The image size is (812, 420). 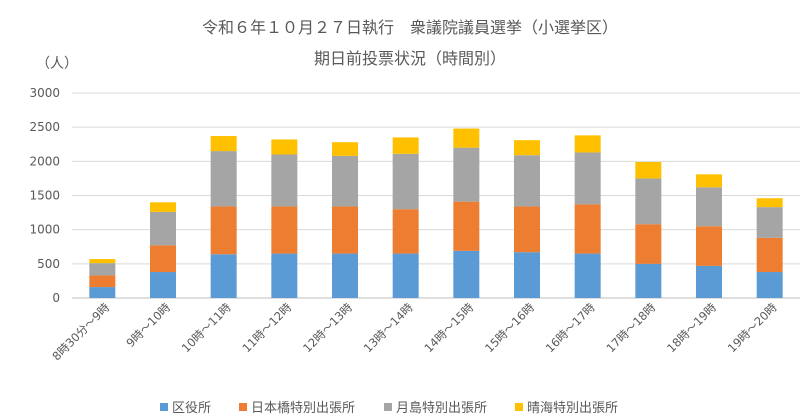 What do you see at coordinates (191, 408) in the screenshot?
I see `legend-label: 区役所` at bounding box center [191, 408].